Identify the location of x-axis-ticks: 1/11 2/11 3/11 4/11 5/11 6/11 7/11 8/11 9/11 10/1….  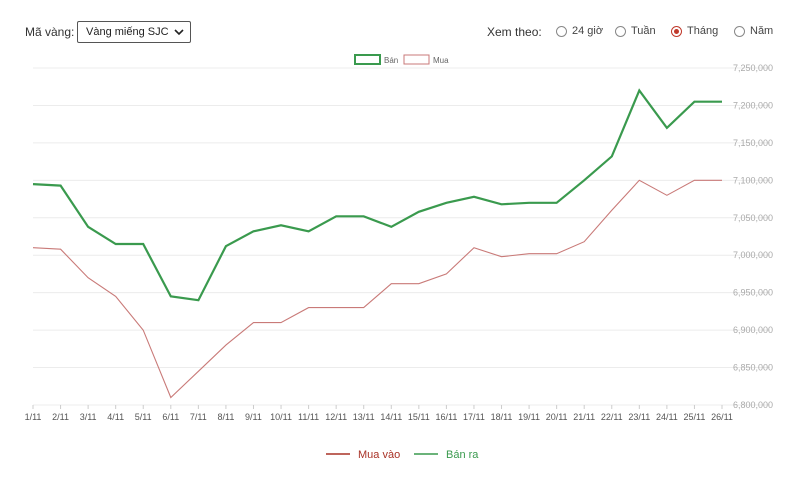
(379, 413).